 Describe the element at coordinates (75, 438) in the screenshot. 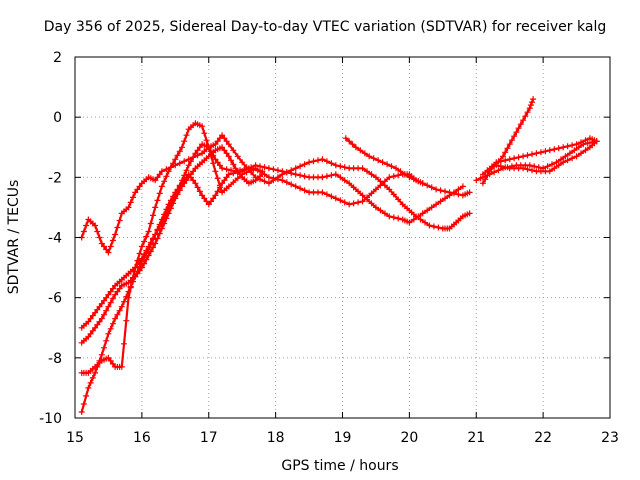

I see `x-tick-label: 15` at that location.